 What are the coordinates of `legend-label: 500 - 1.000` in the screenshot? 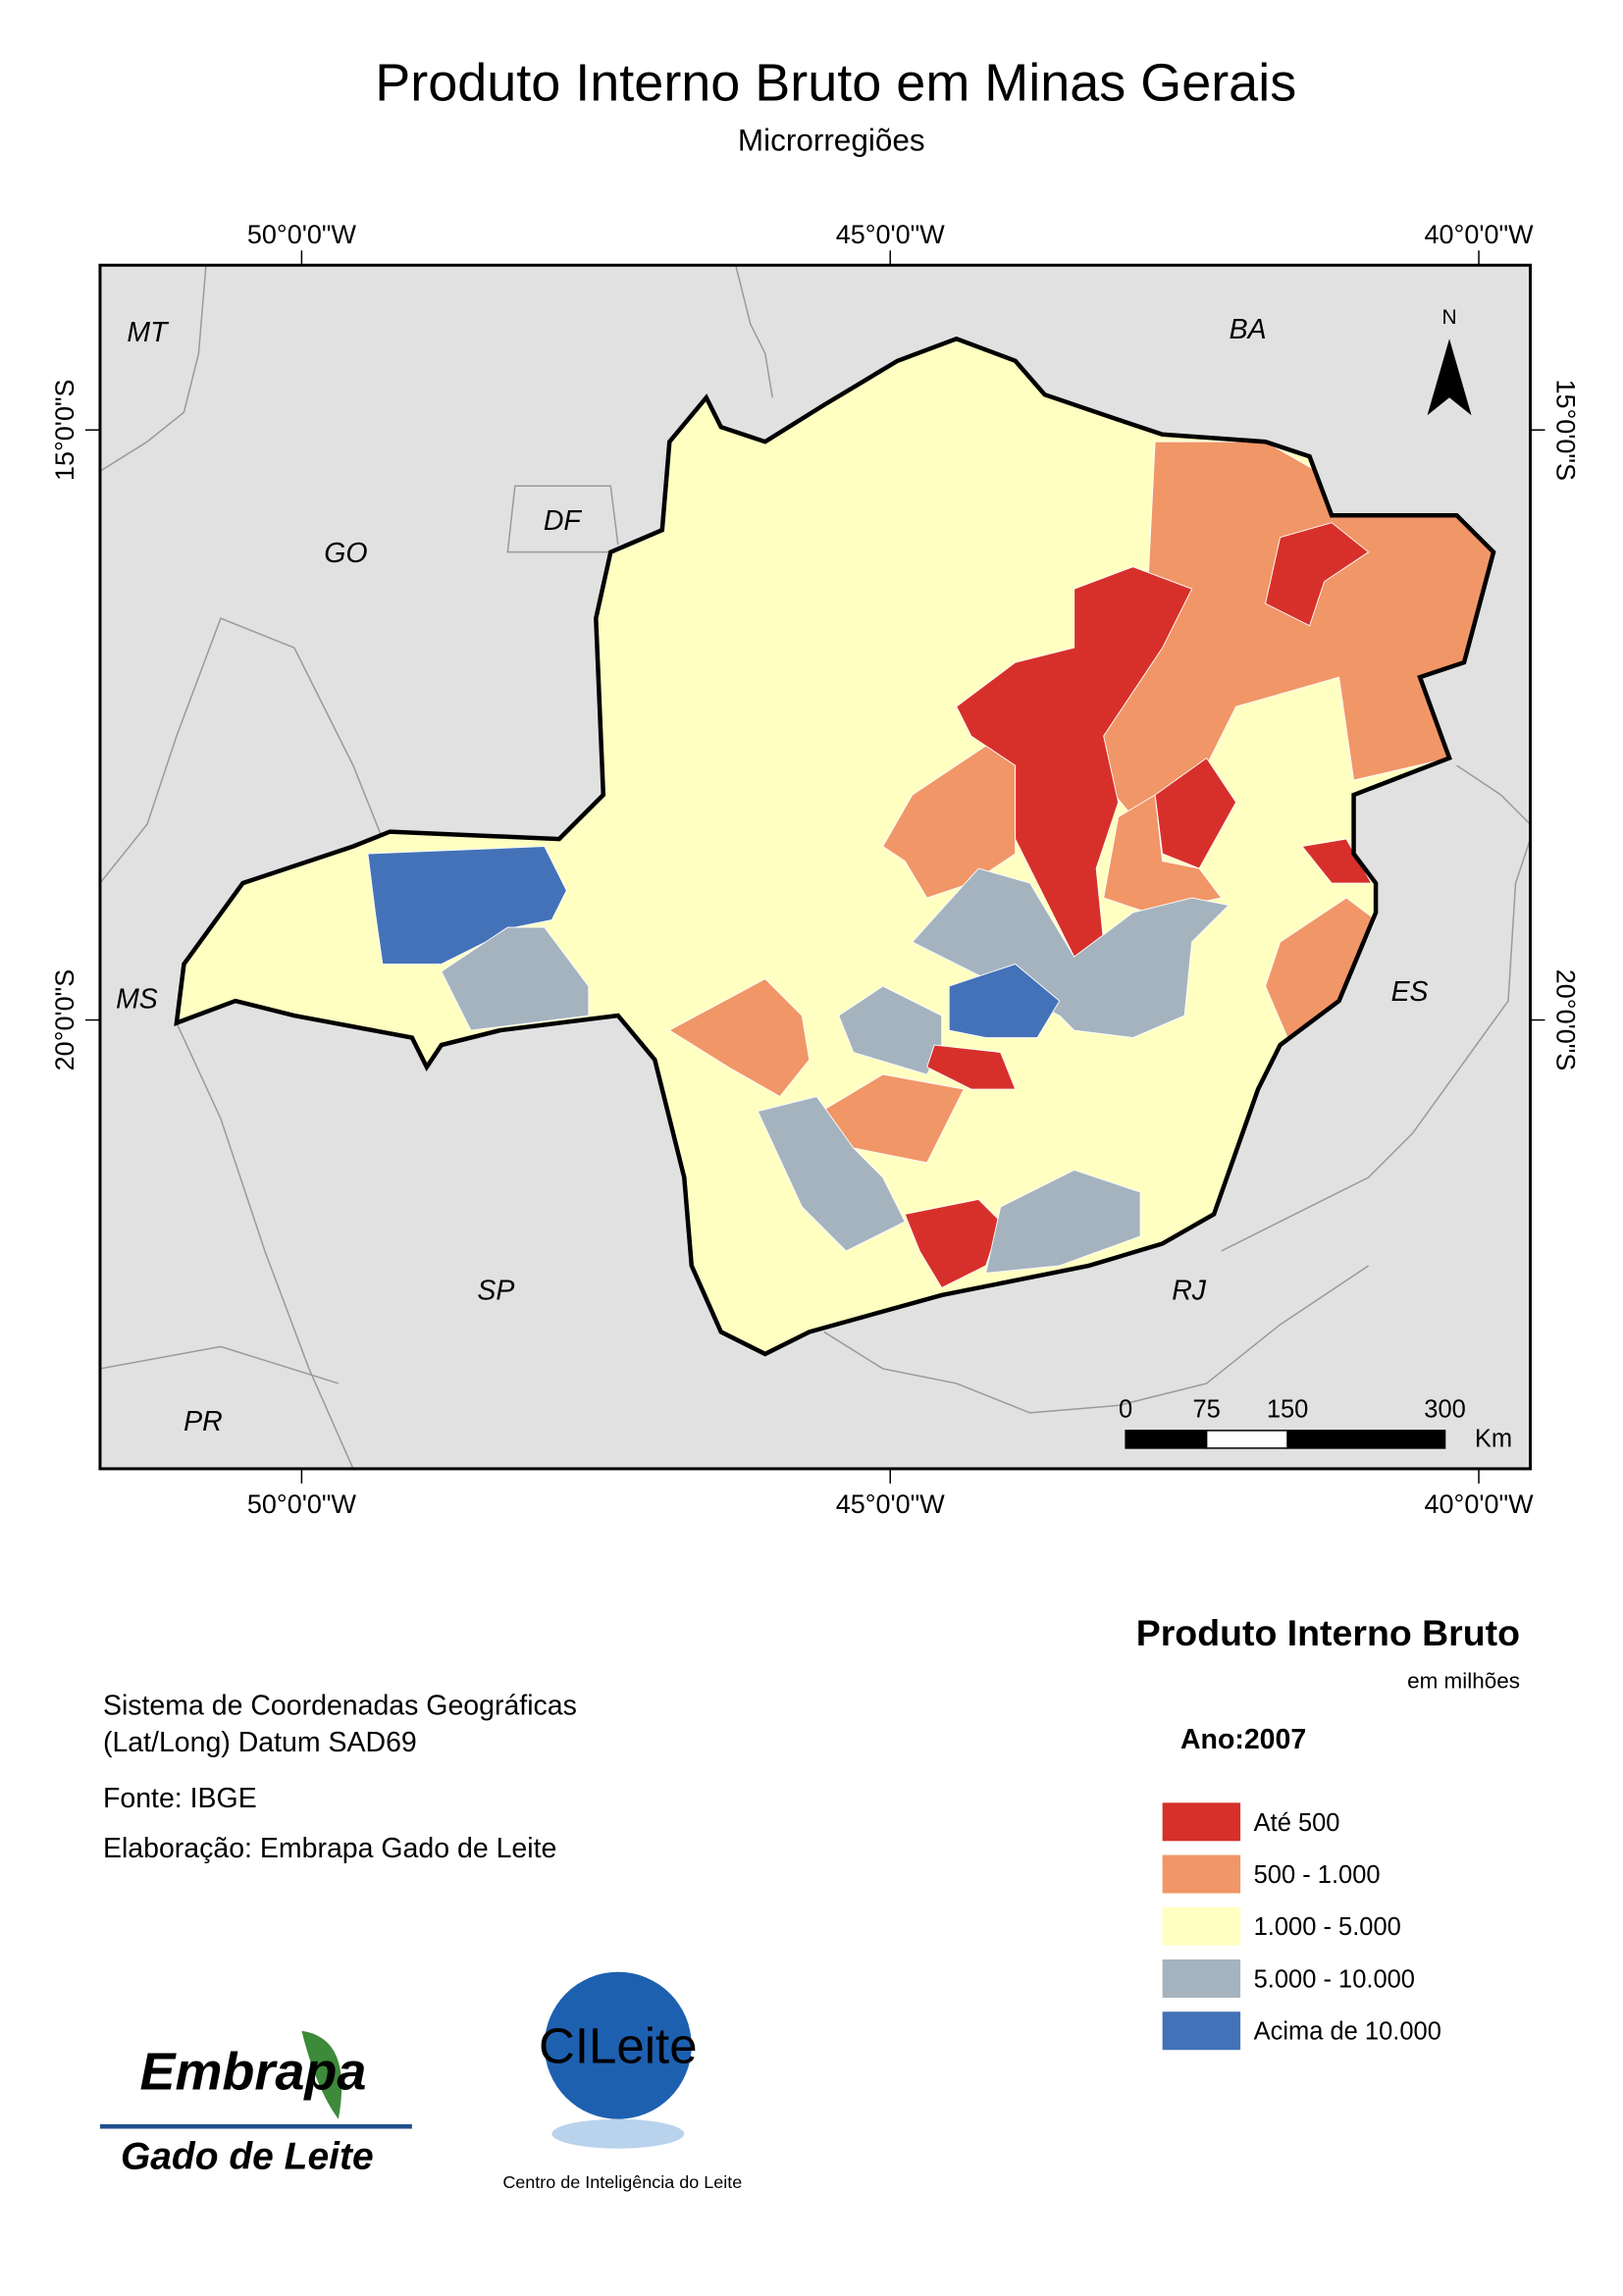 It's located at (1317, 1875).